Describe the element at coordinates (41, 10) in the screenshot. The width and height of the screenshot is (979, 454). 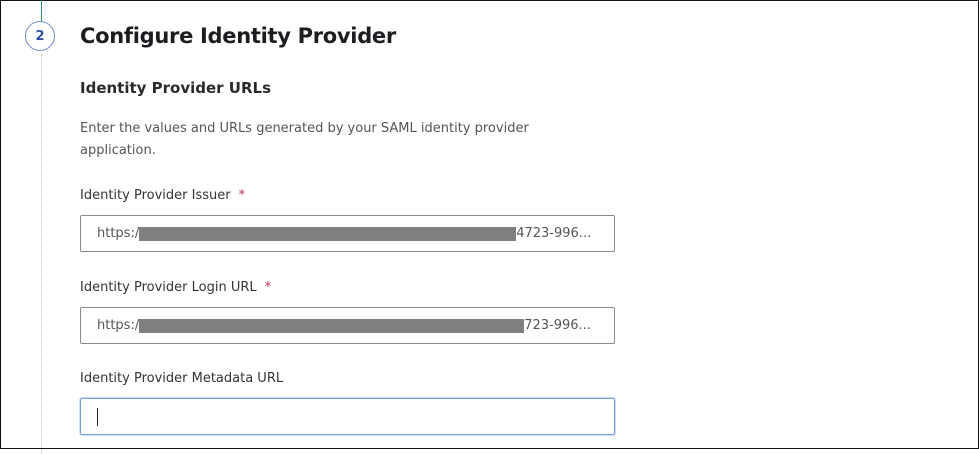
I see `step-progress-line` at that location.